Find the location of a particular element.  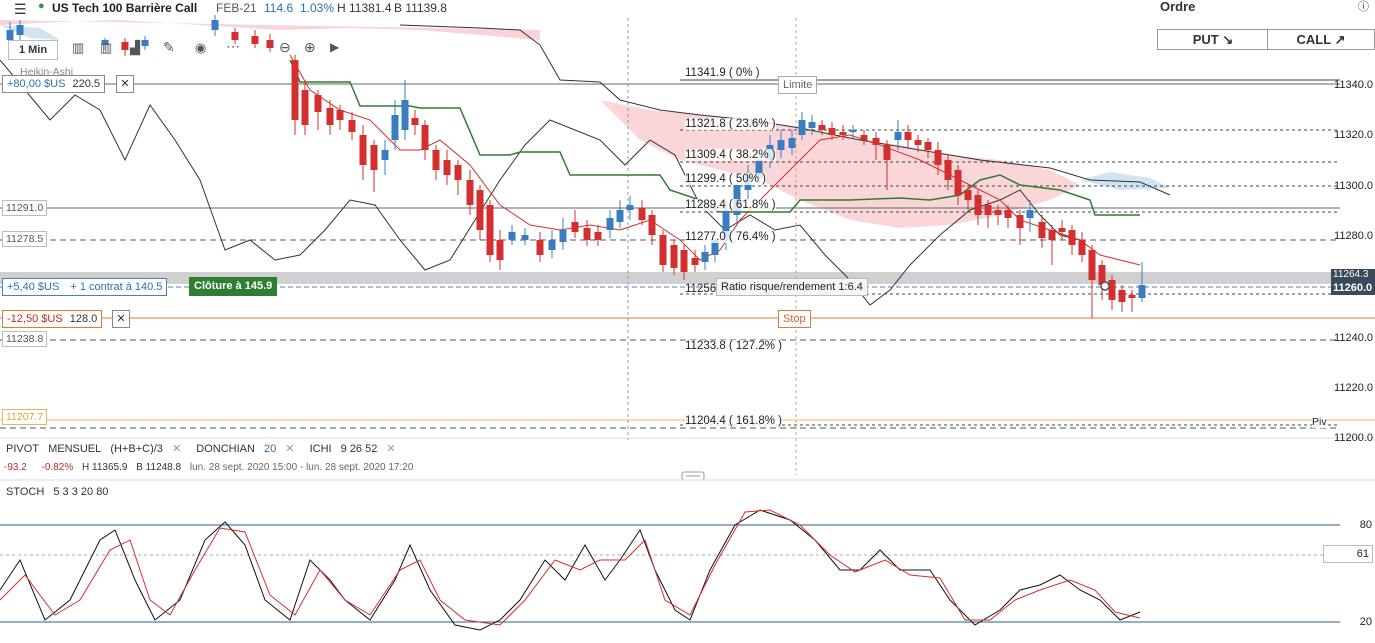

fib-level-label: 11233.8 ( 127.2% ) is located at coordinates (733, 346).